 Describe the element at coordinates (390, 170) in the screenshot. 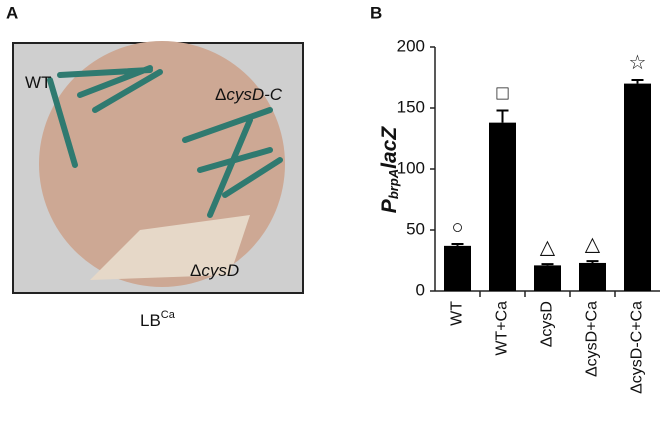

I see `y-axis-label: PbrpAlacZ` at that location.